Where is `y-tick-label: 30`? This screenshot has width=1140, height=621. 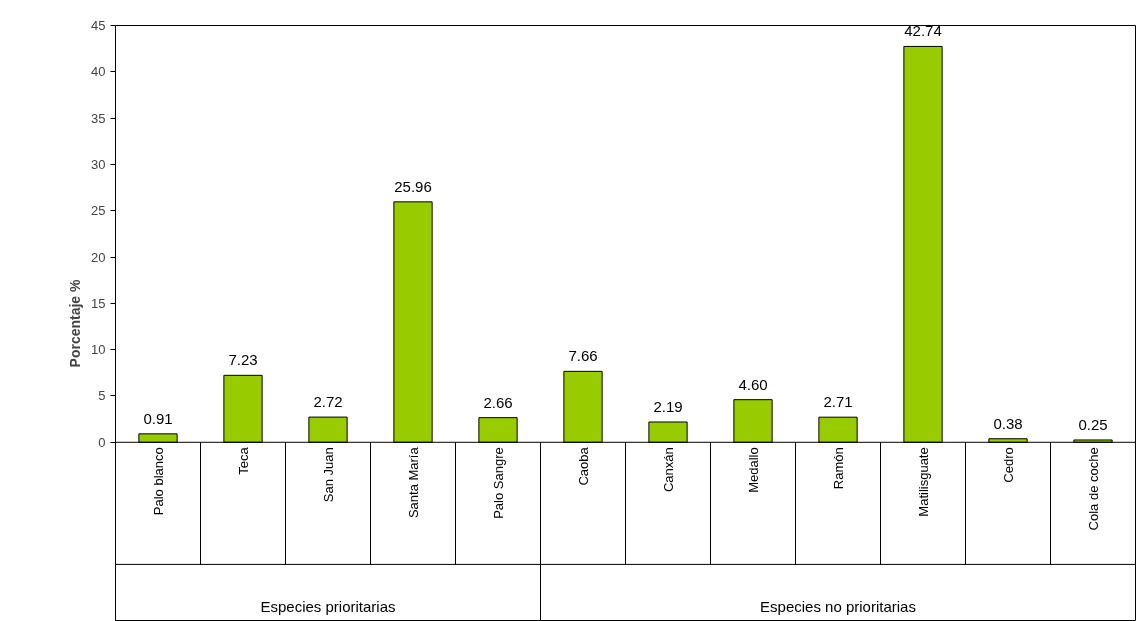 y-tick-label: 30 is located at coordinates (98, 164).